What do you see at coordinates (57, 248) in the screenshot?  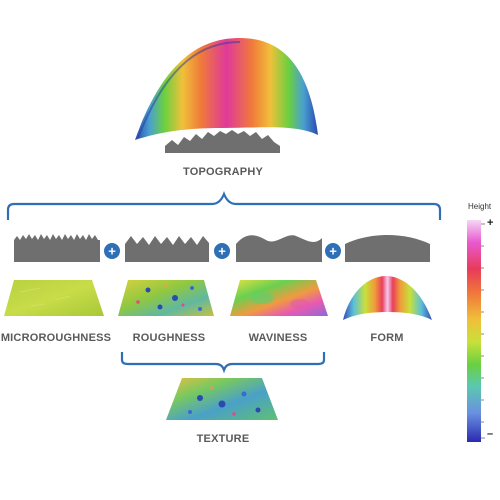 I see `microroughness-profile` at bounding box center [57, 248].